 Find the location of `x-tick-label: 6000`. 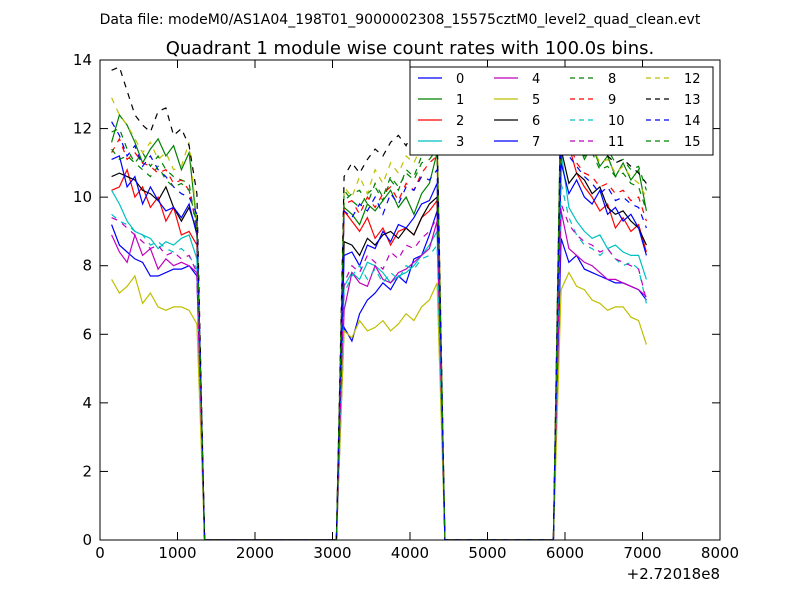

x-tick-label: 6000 is located at coordinates (565, 553).